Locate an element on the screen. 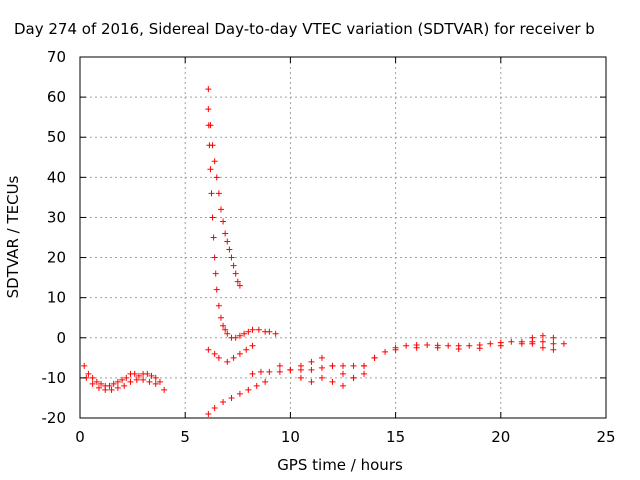 The image size is (640, 480). series-arc-early-lower is located at coordinates (121, 383).